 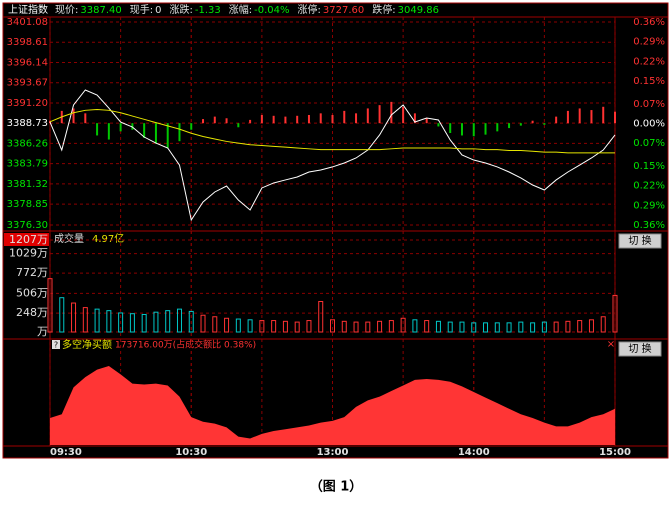 What do you see at coordinates (28, 239) in the screenshot?
I see `y-tick-label: 1207万` at bounding box center [28, 239].